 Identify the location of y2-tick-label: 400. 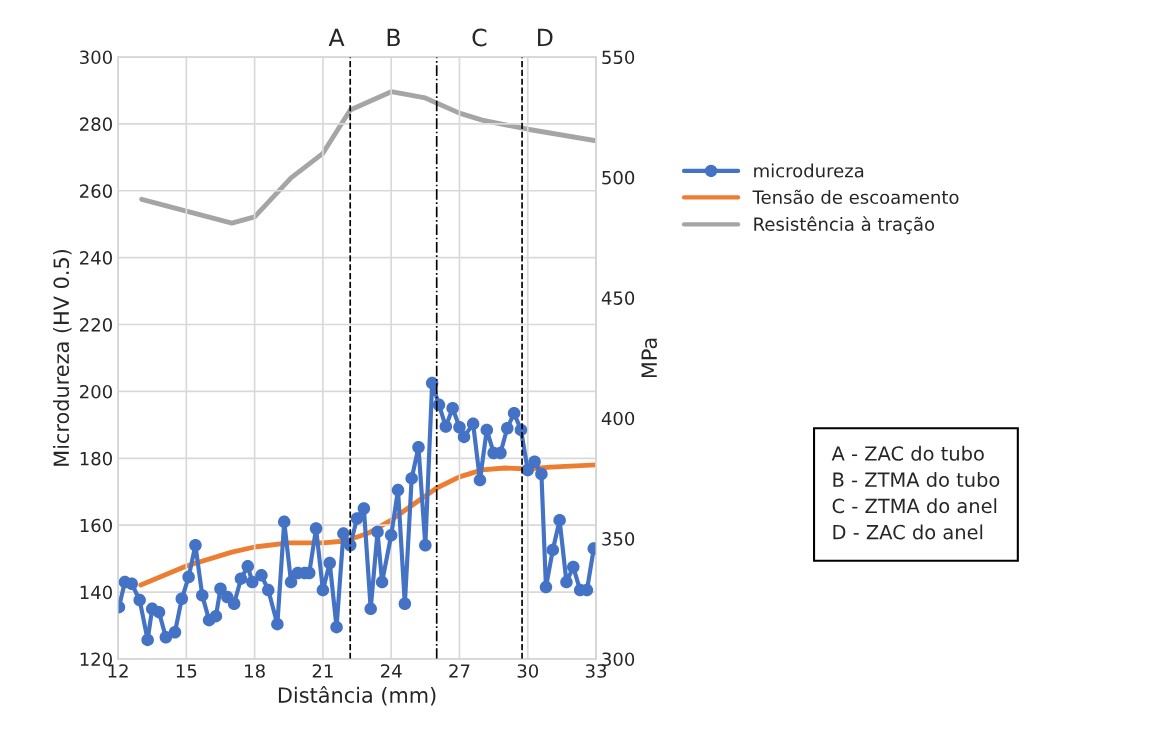
(618, 418).